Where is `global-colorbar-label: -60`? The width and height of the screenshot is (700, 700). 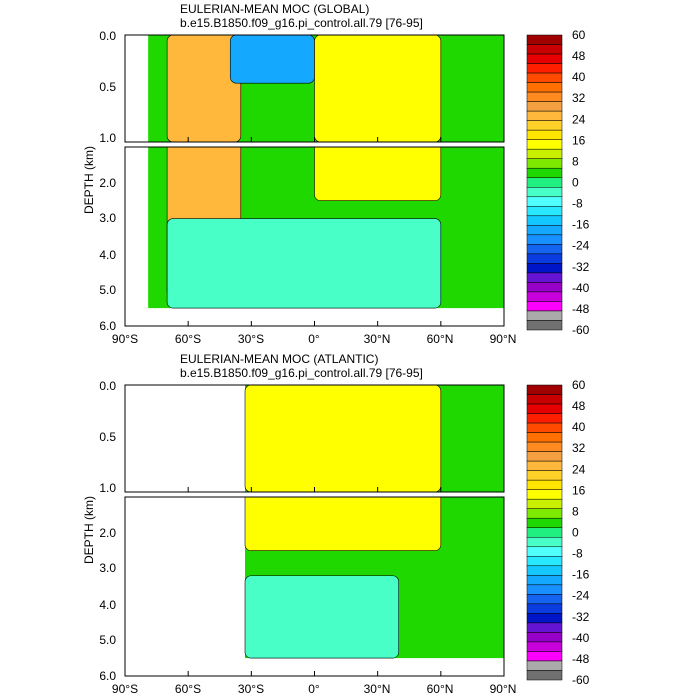 global-colorbar-label: -60 is located at coordinates (581, 330).